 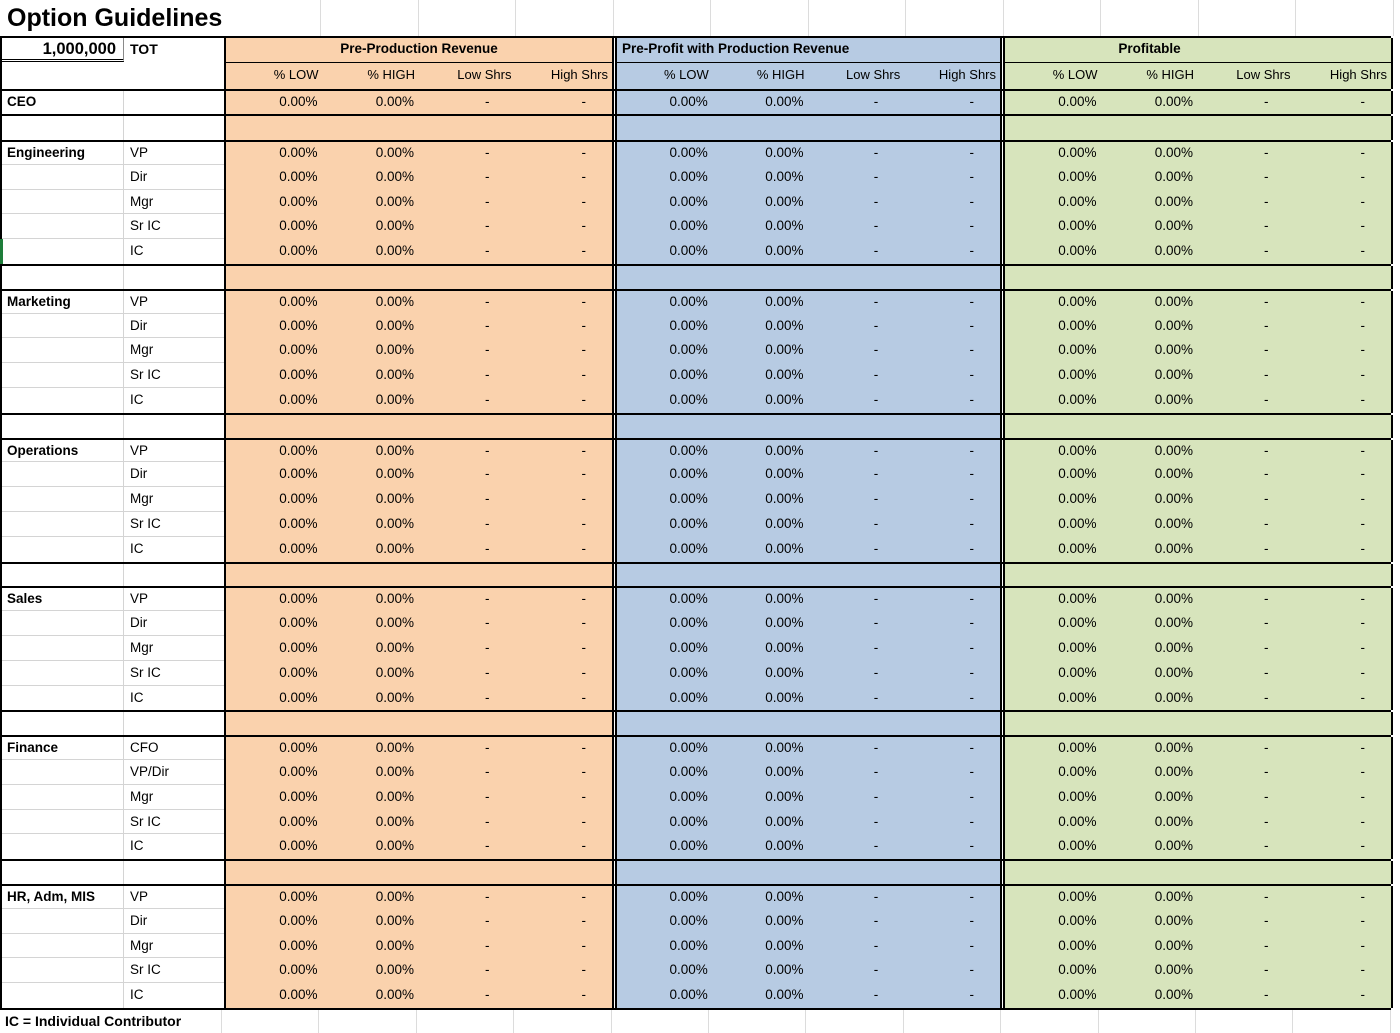 I want to click on role-cell: VP, so click(x=174, y=451).